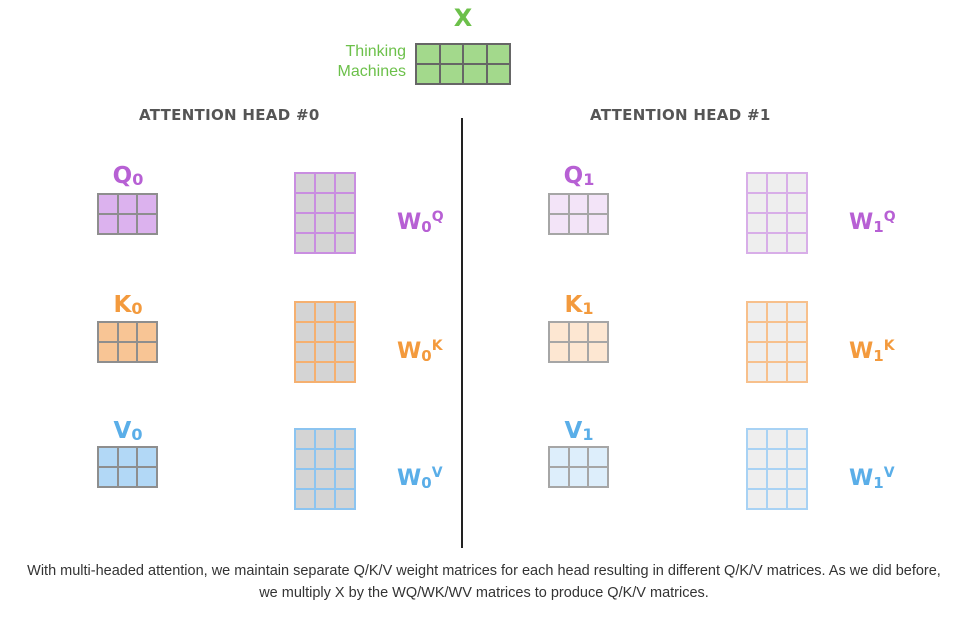 This screenshot has height=620, width=968. I want to click on q0-label: Q0, so click(128, 176).